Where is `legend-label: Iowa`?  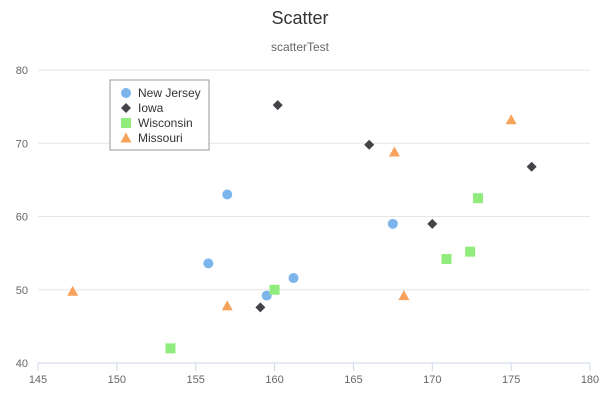 legend-label: Iowa is located at coordinates (151, 108).